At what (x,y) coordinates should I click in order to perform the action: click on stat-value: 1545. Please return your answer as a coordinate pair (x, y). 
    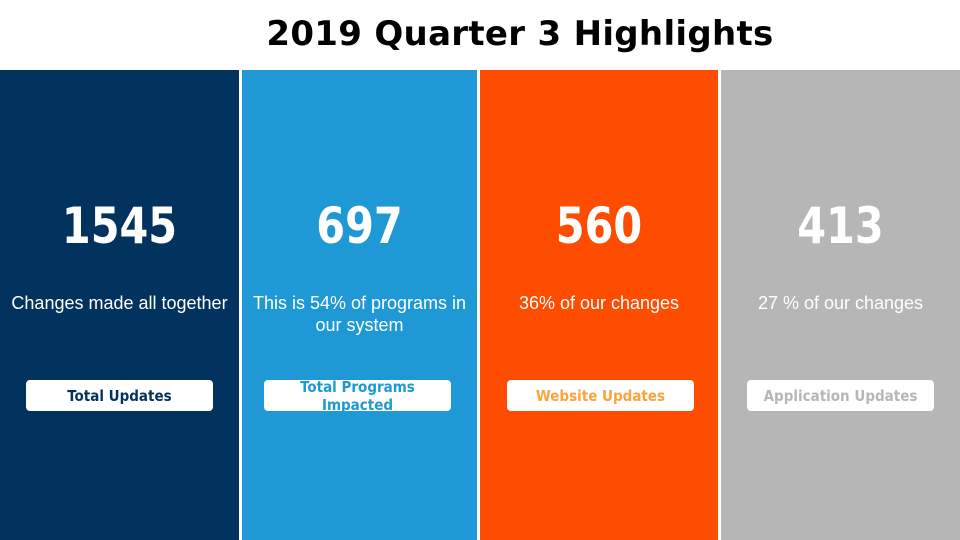
    Looking at the image, I should click on (119, 226).